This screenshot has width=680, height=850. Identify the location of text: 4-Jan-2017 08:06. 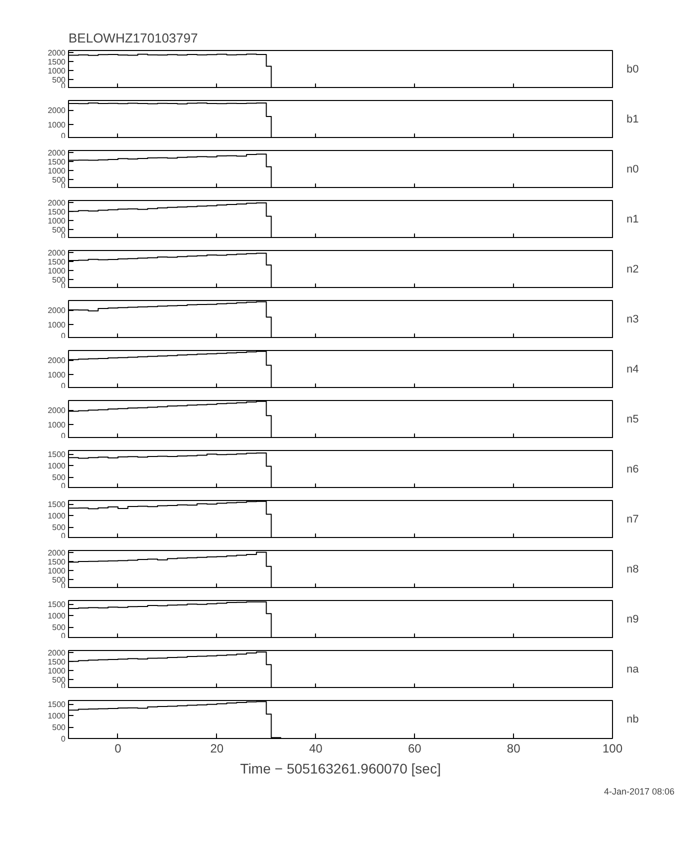
(639, 791).